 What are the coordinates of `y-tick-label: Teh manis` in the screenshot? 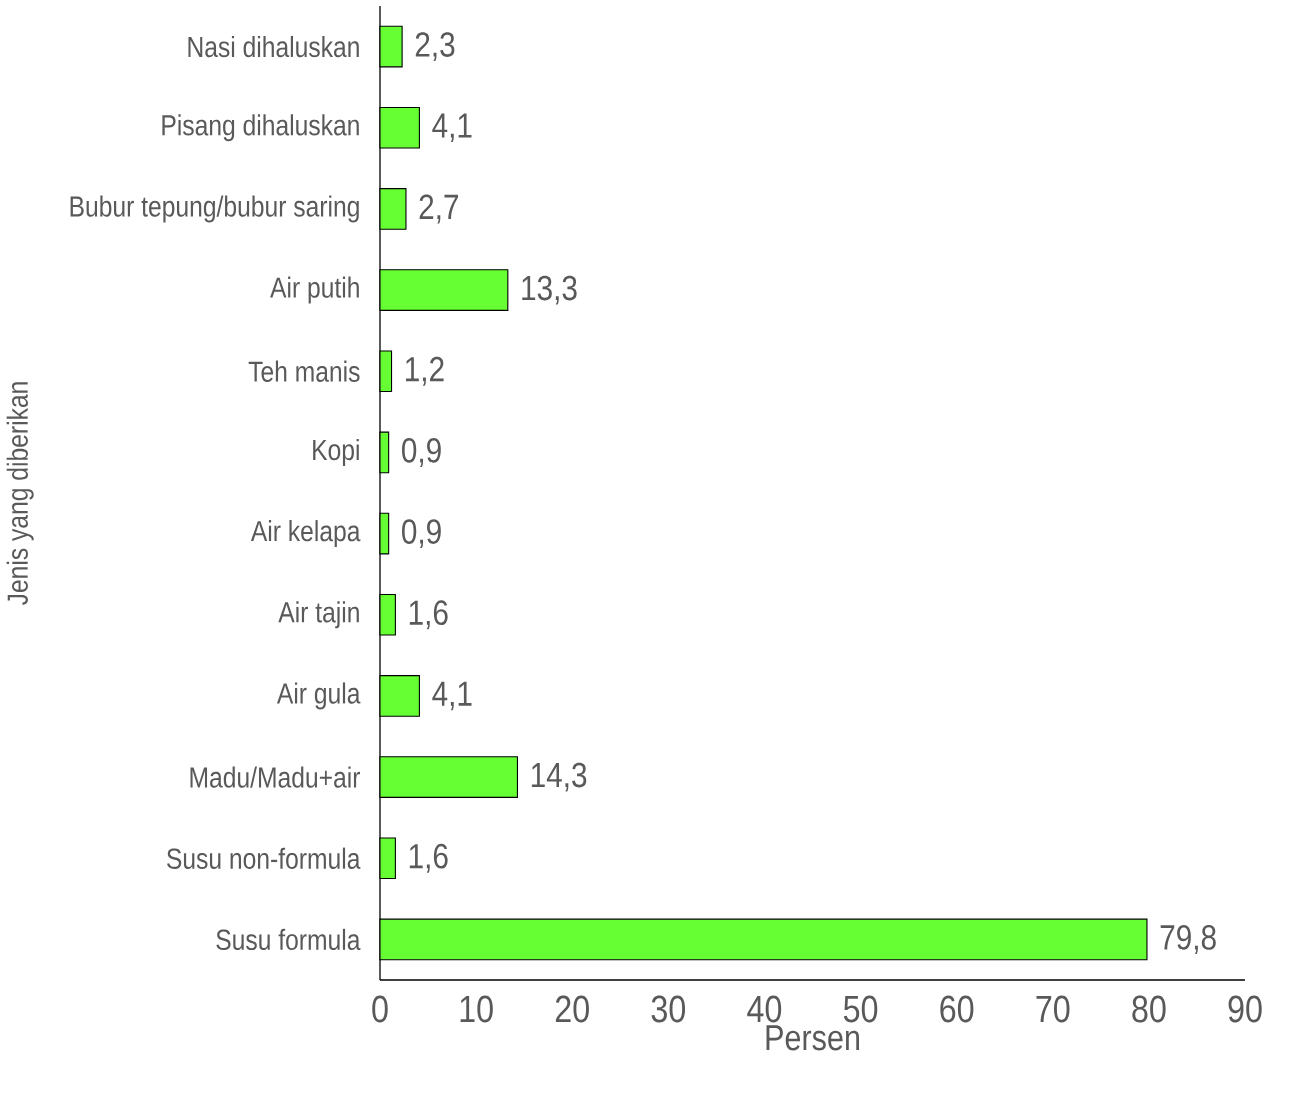 It's located at (304, 371).